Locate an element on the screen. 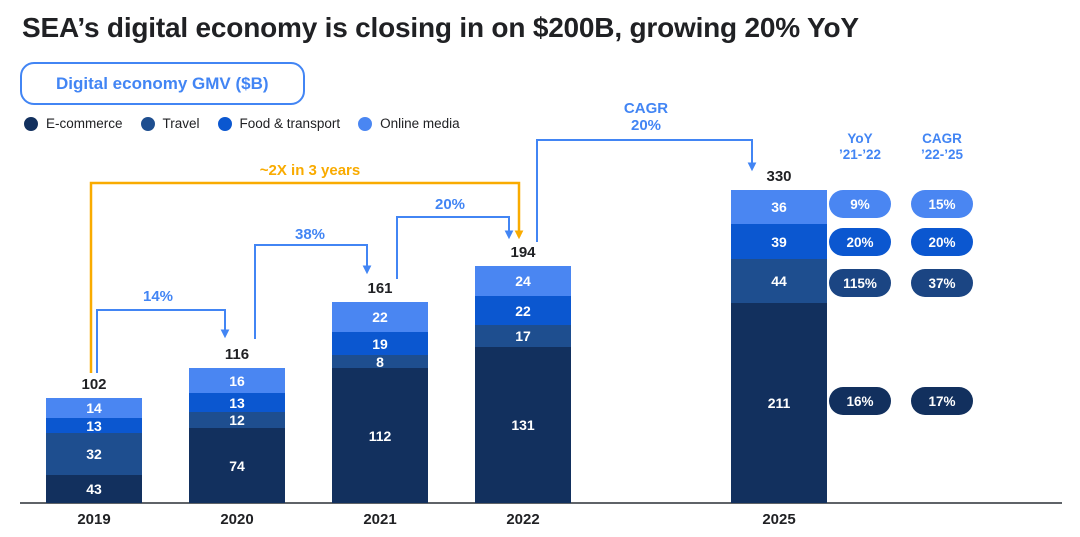  segment-travel: 17 is located at coordinates (523, 336).